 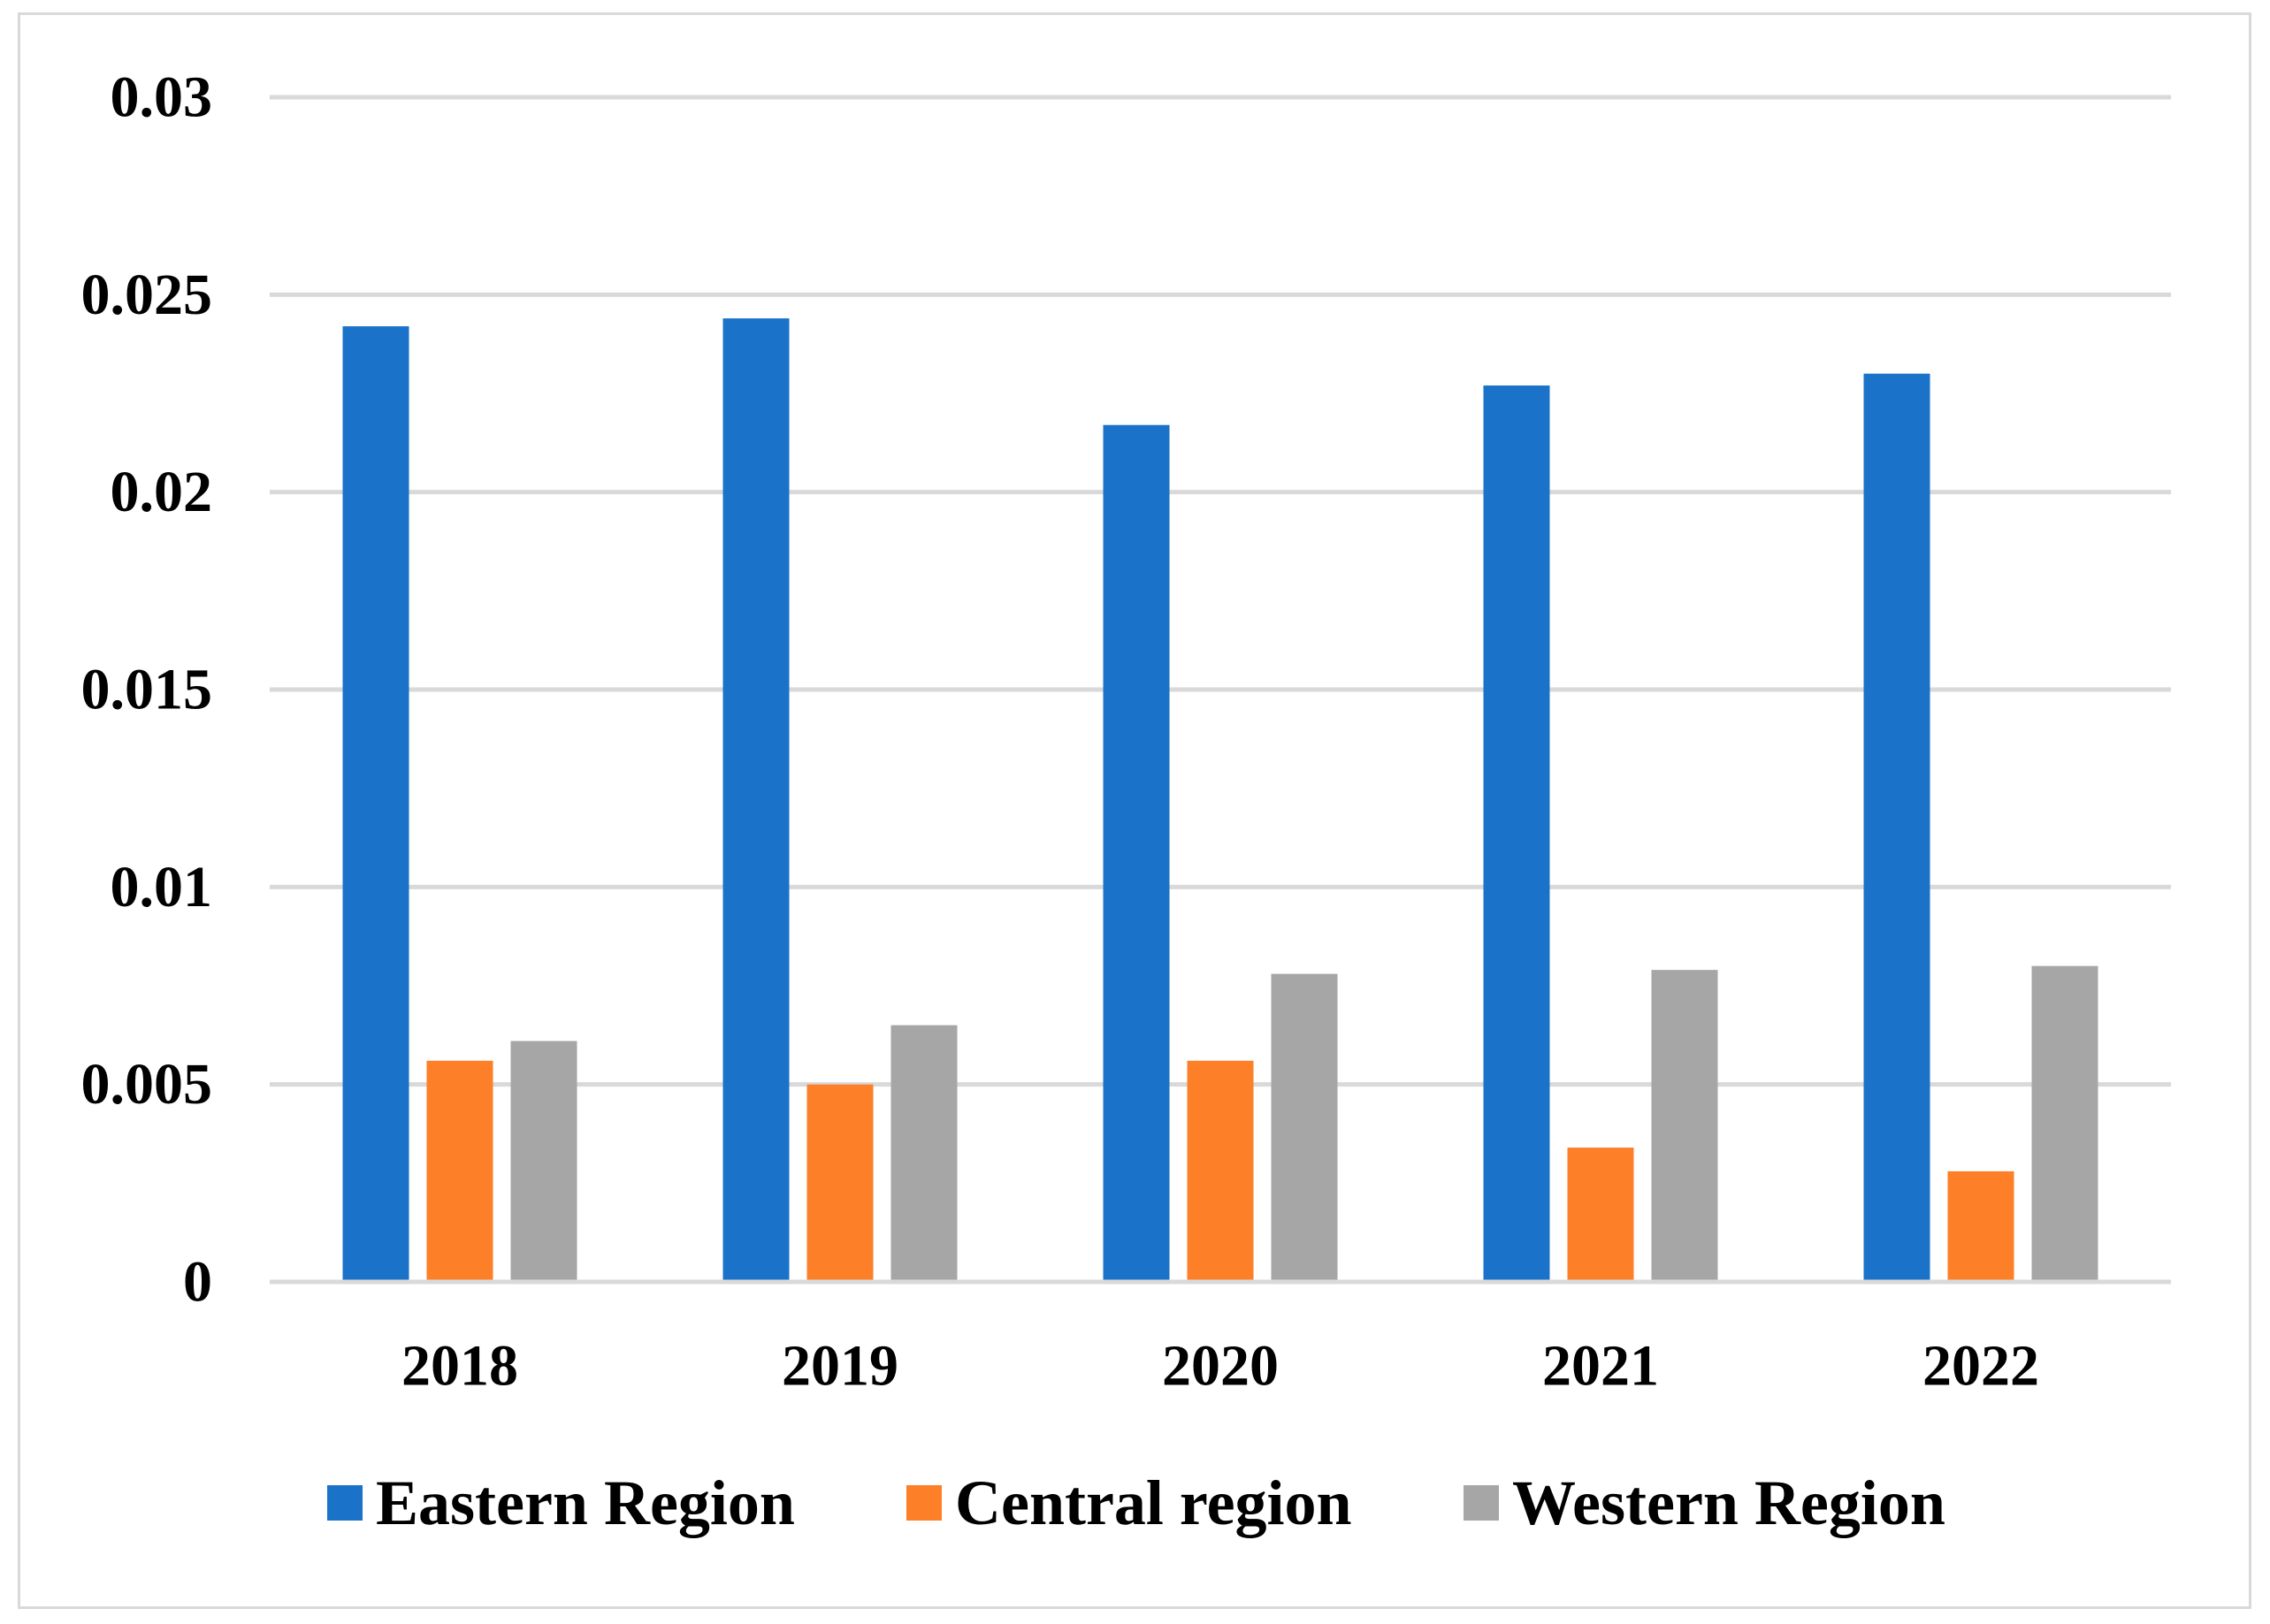 I want to click on y-tick-label: 0.03, so click(x=162, y=97).